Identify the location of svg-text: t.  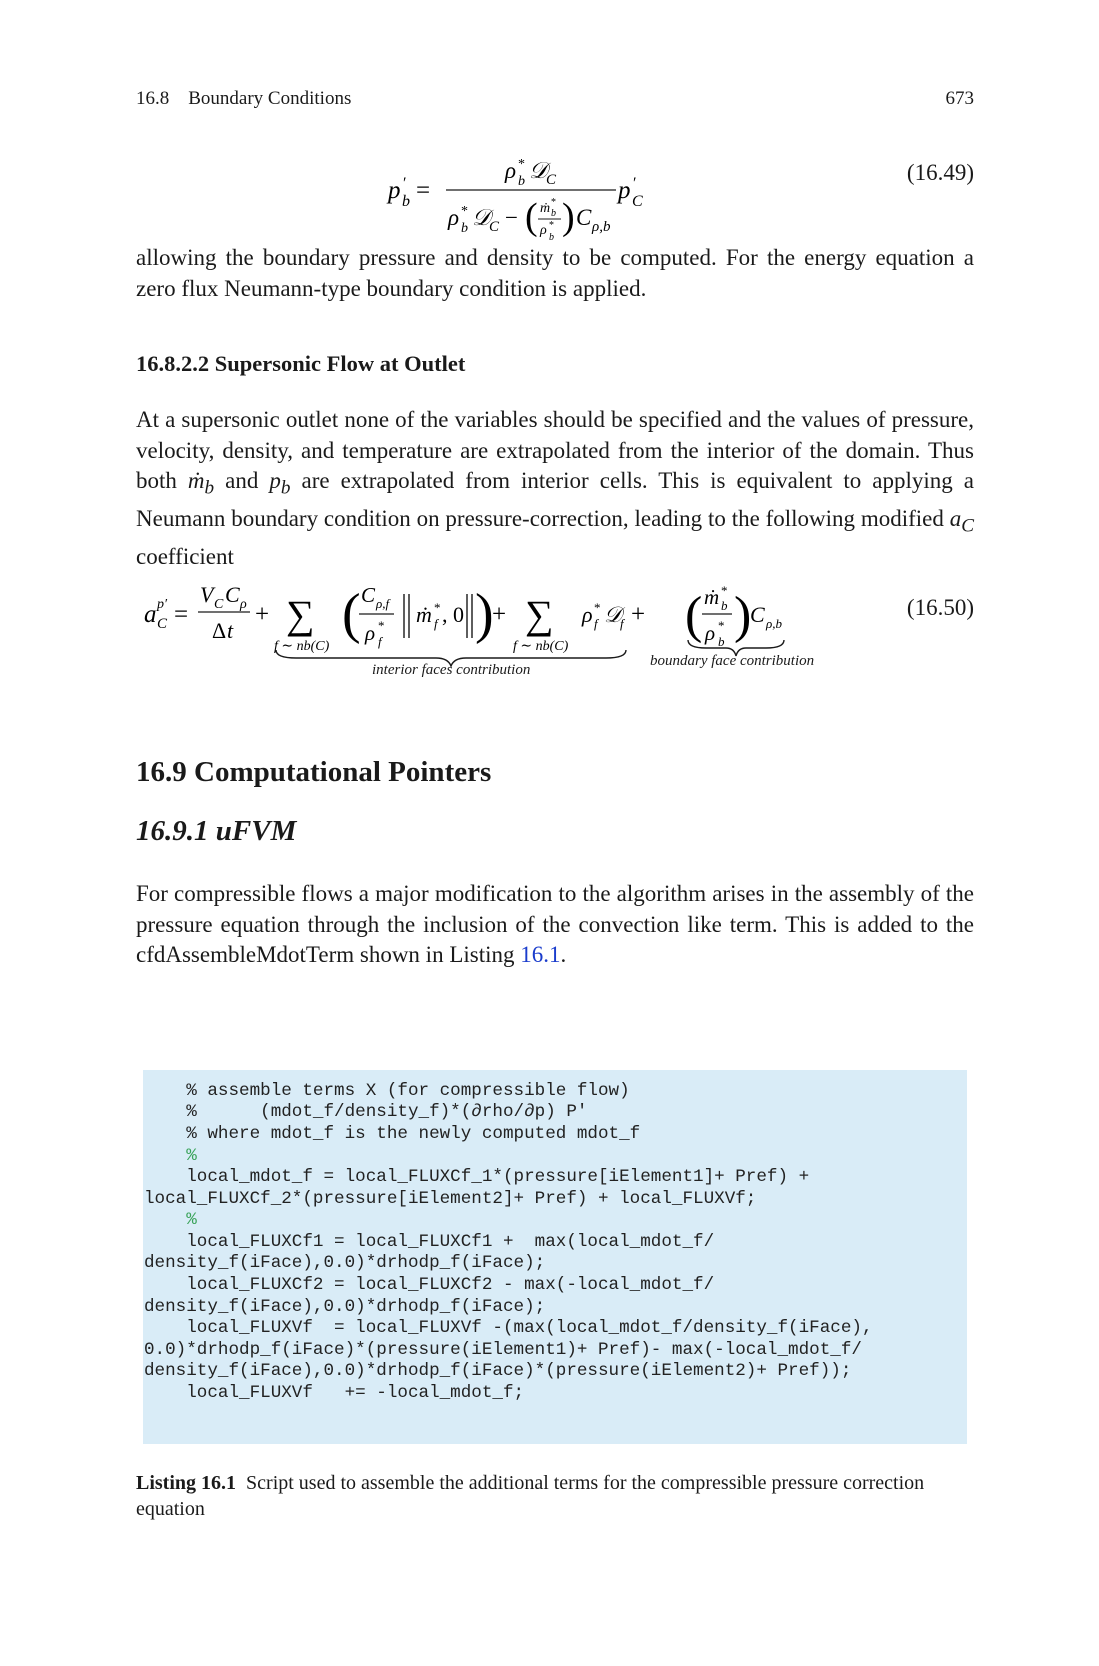
(230, 630).